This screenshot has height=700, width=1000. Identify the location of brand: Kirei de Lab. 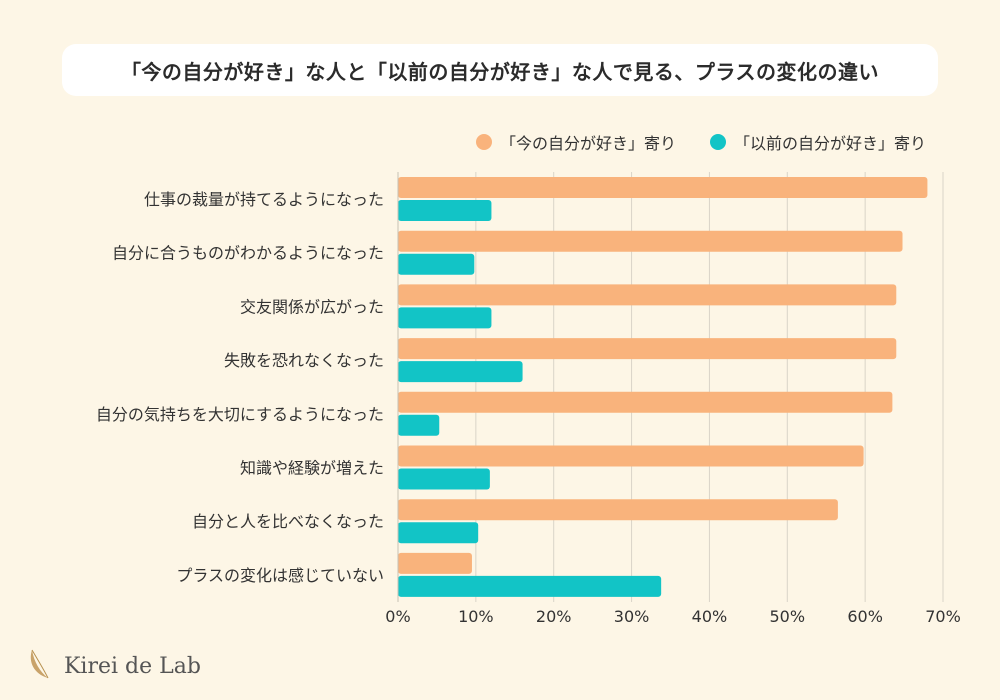
(113, 666).